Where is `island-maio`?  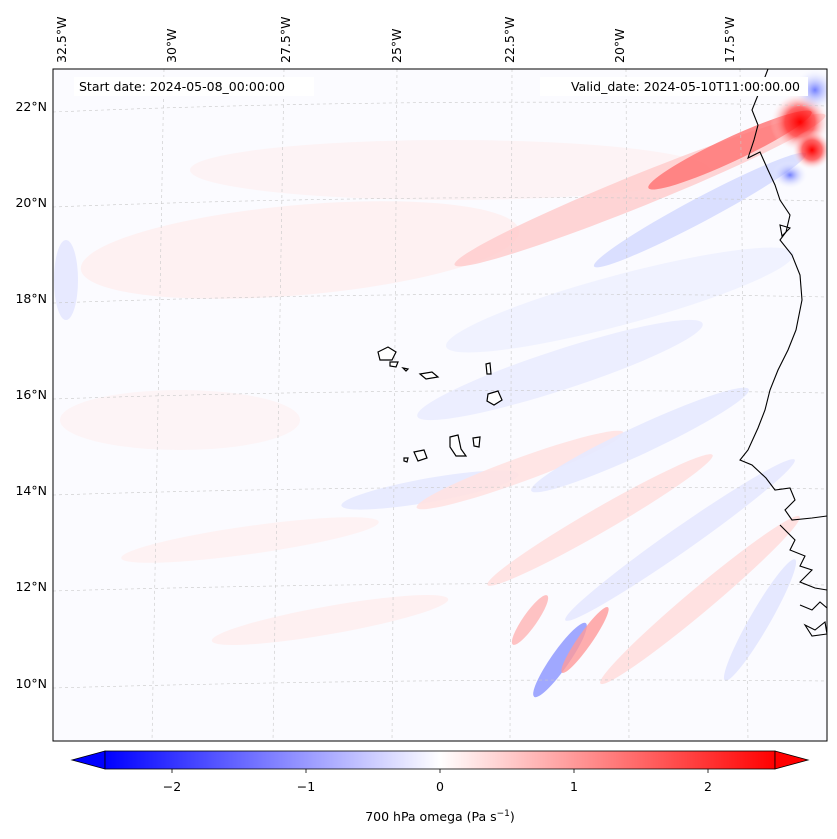 island-maio is located at coordinates (476, 442).